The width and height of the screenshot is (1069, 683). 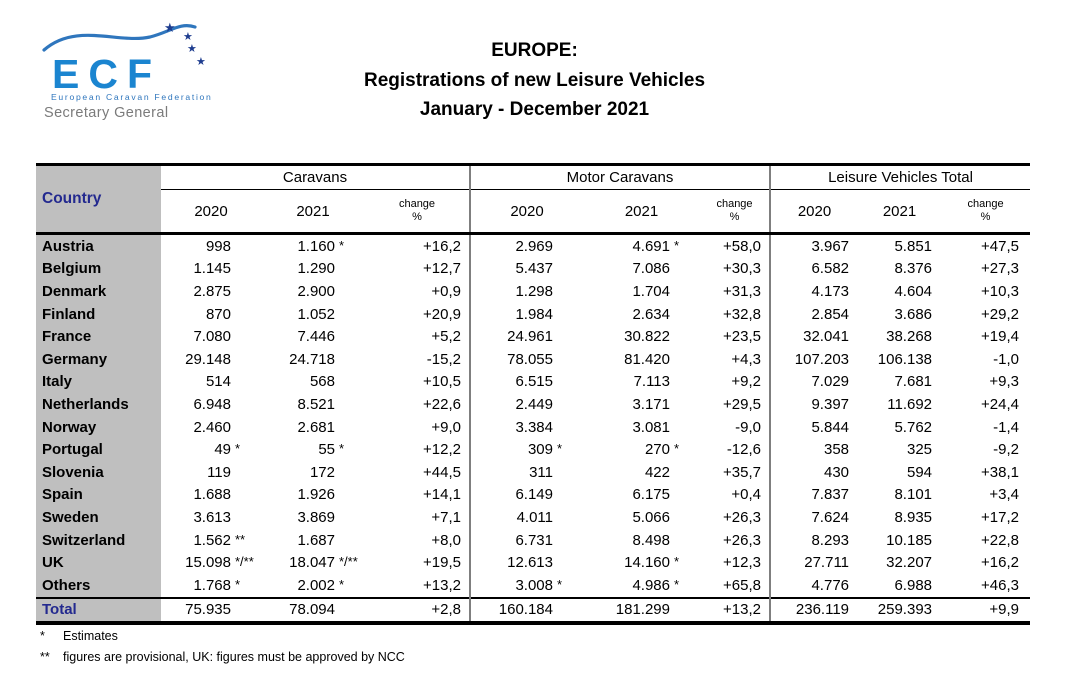 What do you see at coordinates (212, 427) in the screenshot?
I see `value-text: 2.460` at bounding box center [212, 427].